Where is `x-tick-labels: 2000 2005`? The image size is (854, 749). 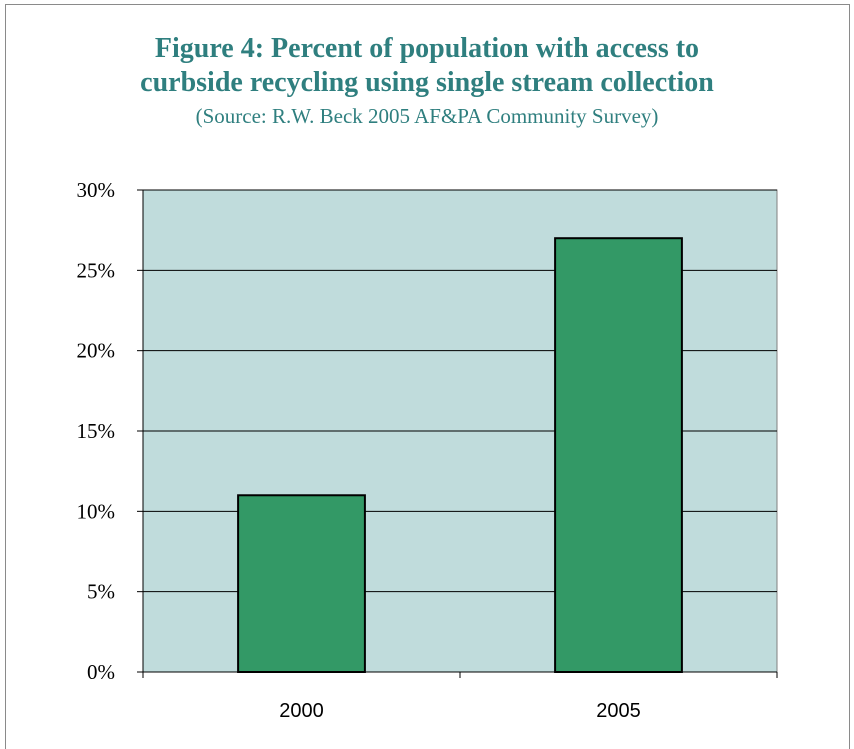
x-tick-labels: 2000 2005 is located at coordinates (460, 711).